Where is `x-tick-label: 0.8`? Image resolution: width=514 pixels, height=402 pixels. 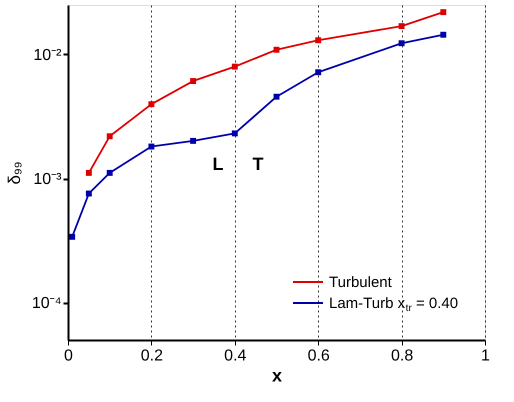 x-tick-label: 0.8 is located at coordinates (402, 356).